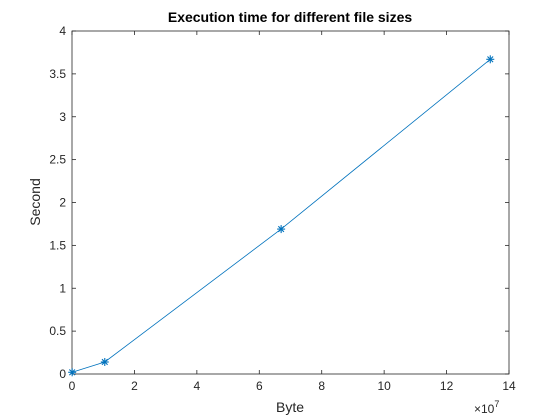 The image size is (560, 420). What do you see at coordinates (447, 386) in the screenshot?
I see `x-tick-label: 12` at bounding box center [447, 386].